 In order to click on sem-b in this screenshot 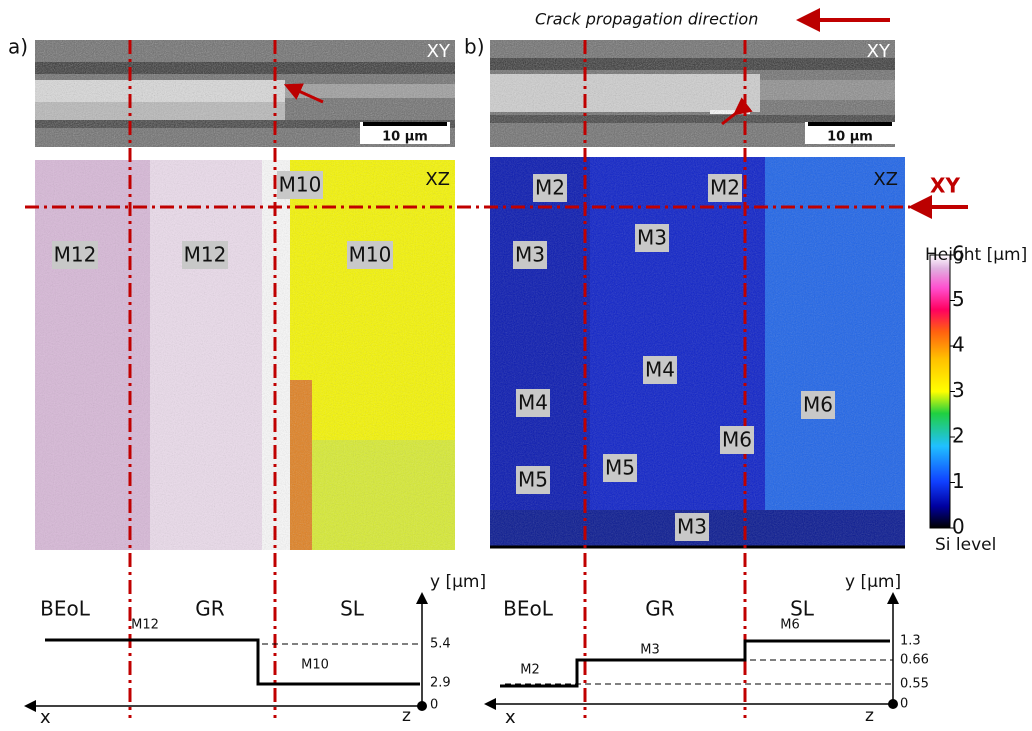, I will do `click(692, 93)`.